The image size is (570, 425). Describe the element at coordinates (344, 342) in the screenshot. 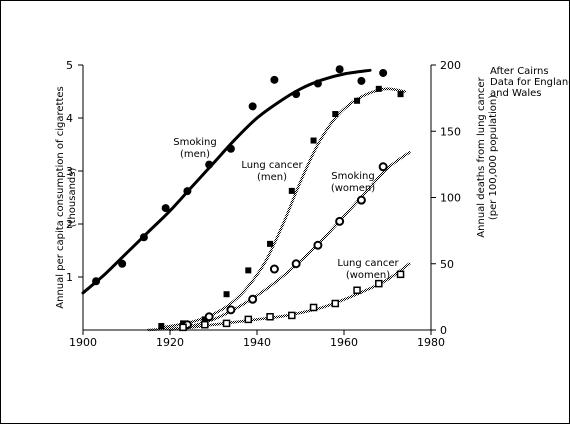

I see `x-tick-label: 1960` at that location.